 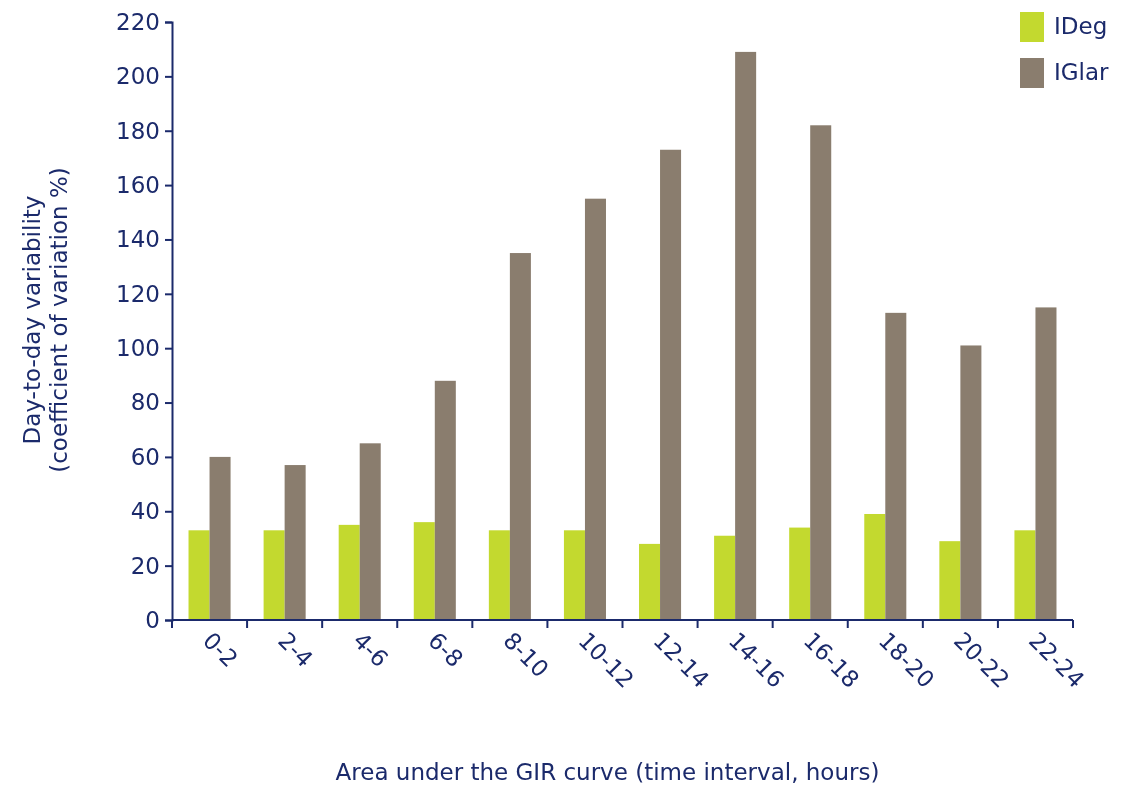 What do you see at coordinates (145, 511) in the screenshot?
I see `y-tick-label: 40` at bounding box center [145, 511].